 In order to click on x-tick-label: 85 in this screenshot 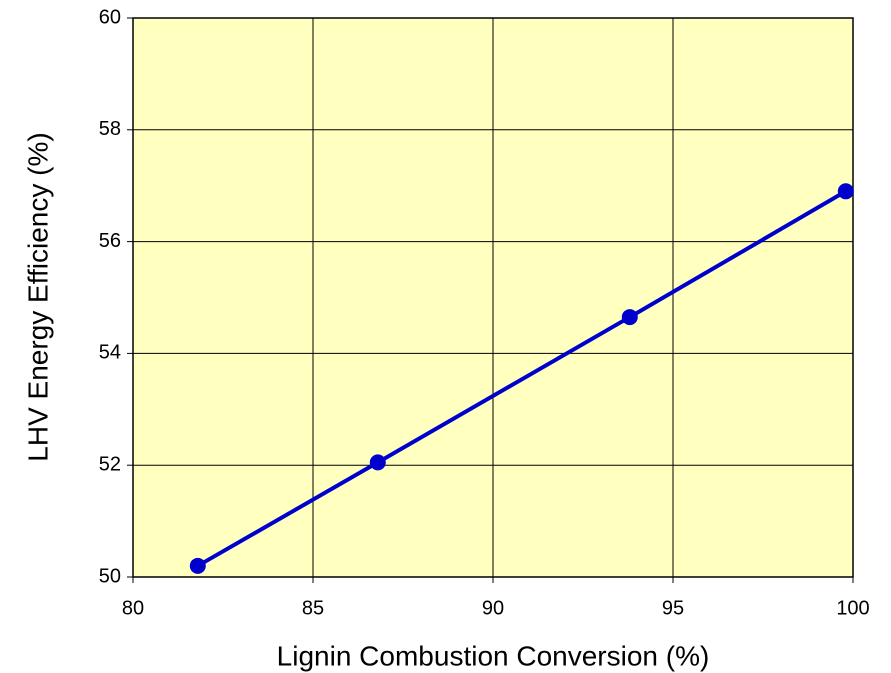, I will do `click(313, 608)`.